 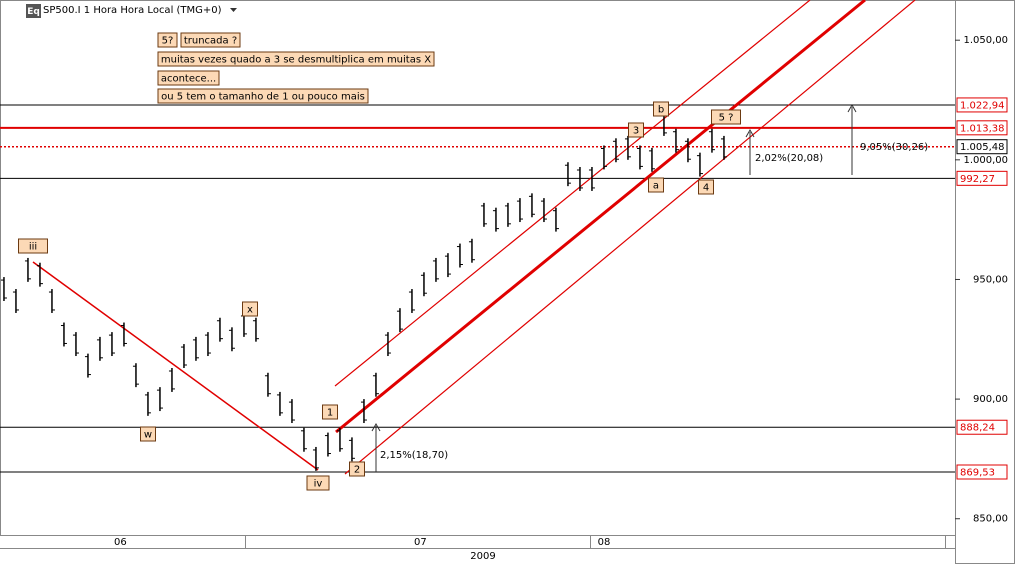 I want to click on label-text: b, so click(x=661, y=110).